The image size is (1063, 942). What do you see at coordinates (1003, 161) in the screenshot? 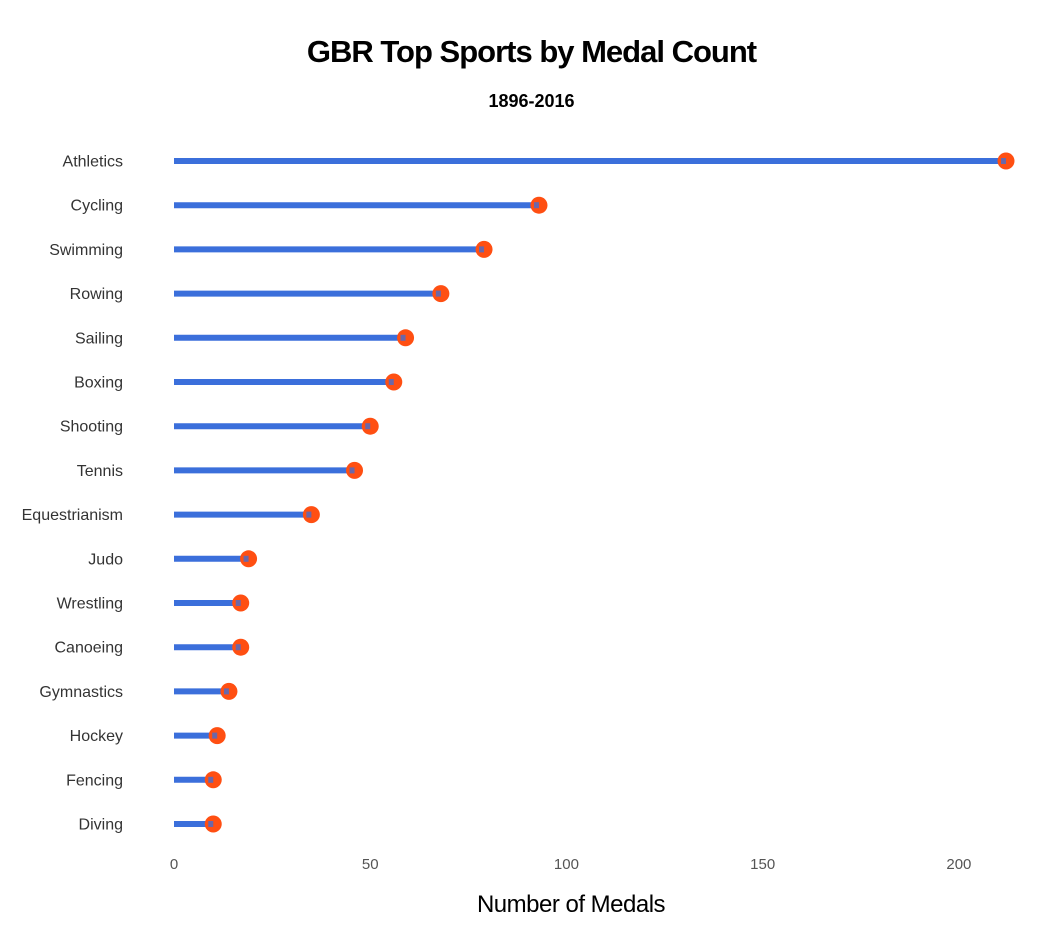
I see `dot-stem-overlap-athletics` at bounding box center [1003, 161].